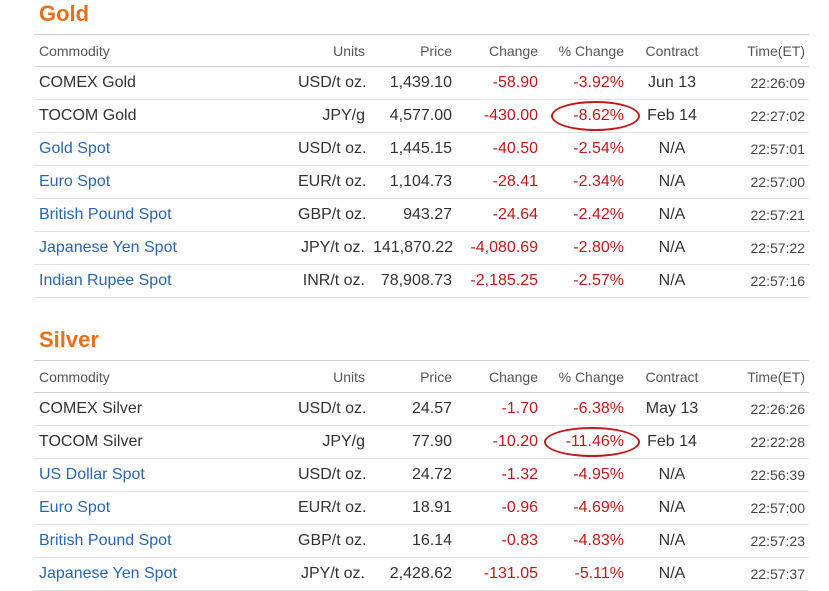 This screenshot has height=591, width=829. Describe the element at coordinates (164, 51) in the screenshot. I see `header-commodity: Commodity` at that location.